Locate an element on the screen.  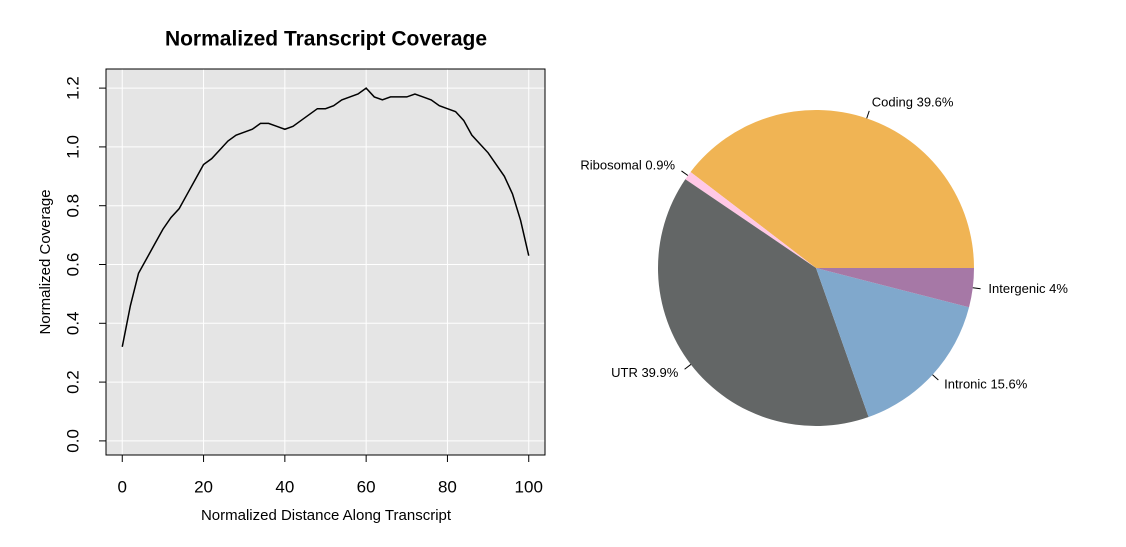
x-tick-label: 0 is located at coordinates (122, 486).